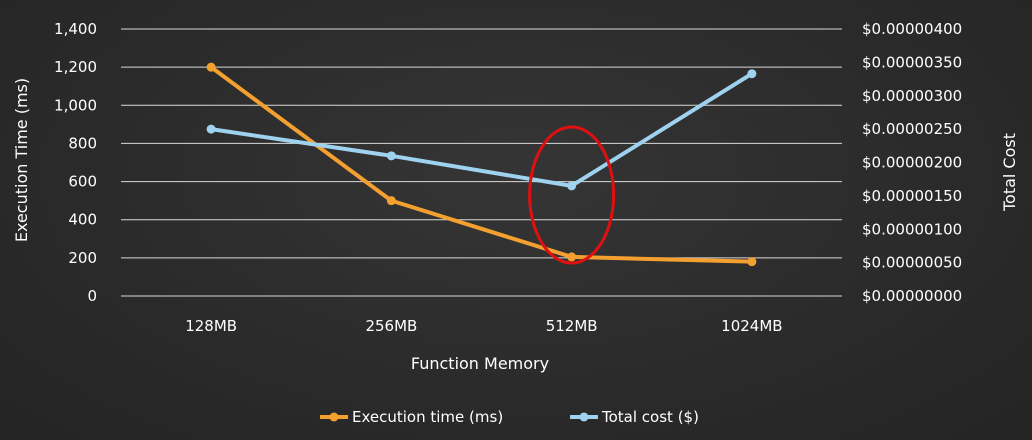  I want to click on legend: Execution time (ms) Total cost ($), so click(509, 417).